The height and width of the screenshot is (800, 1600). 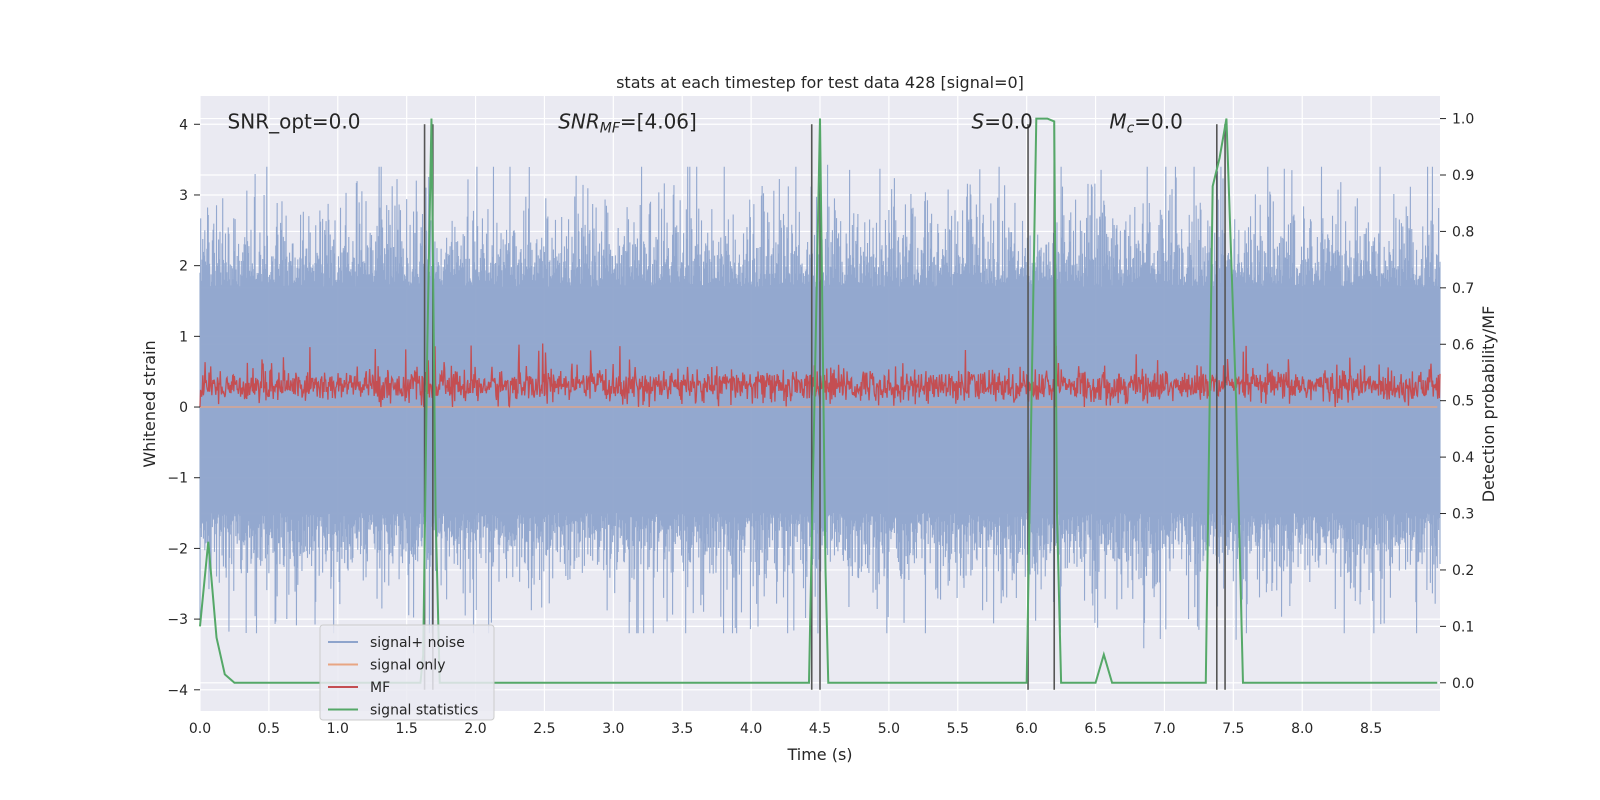 I want to click on y2-tick-label: 0.0, so click(x=1463, y=684).